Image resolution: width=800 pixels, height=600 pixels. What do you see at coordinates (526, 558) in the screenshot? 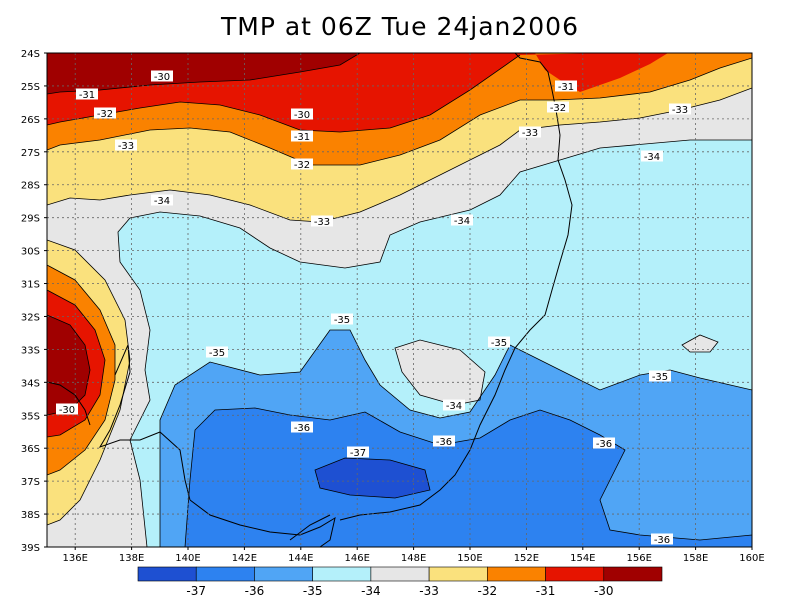
I see `lon-tick-label: 152E` at bounding box center [526, 558].